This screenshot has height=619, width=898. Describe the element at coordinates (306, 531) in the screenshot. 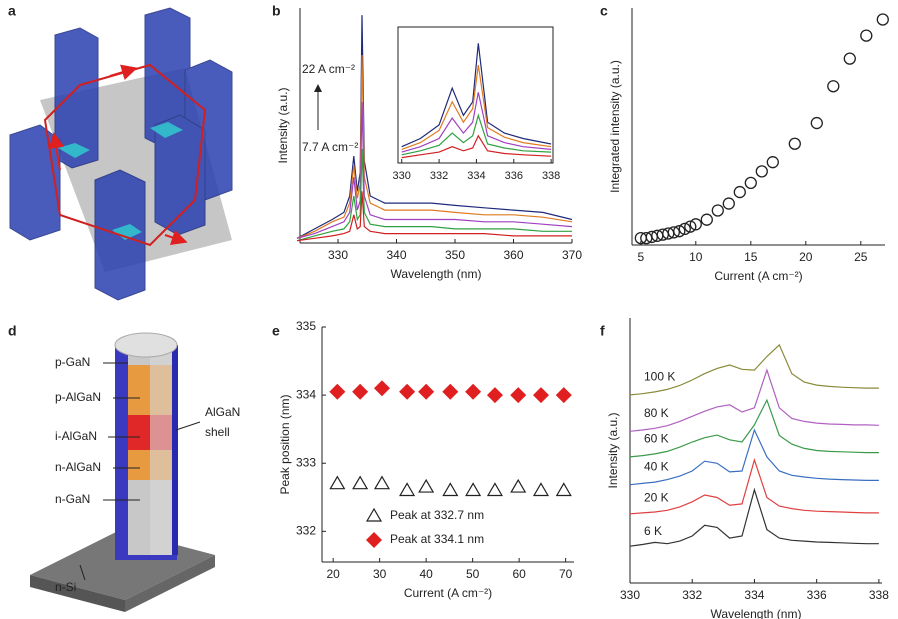

I see `y-tick-label: 332` at that location.